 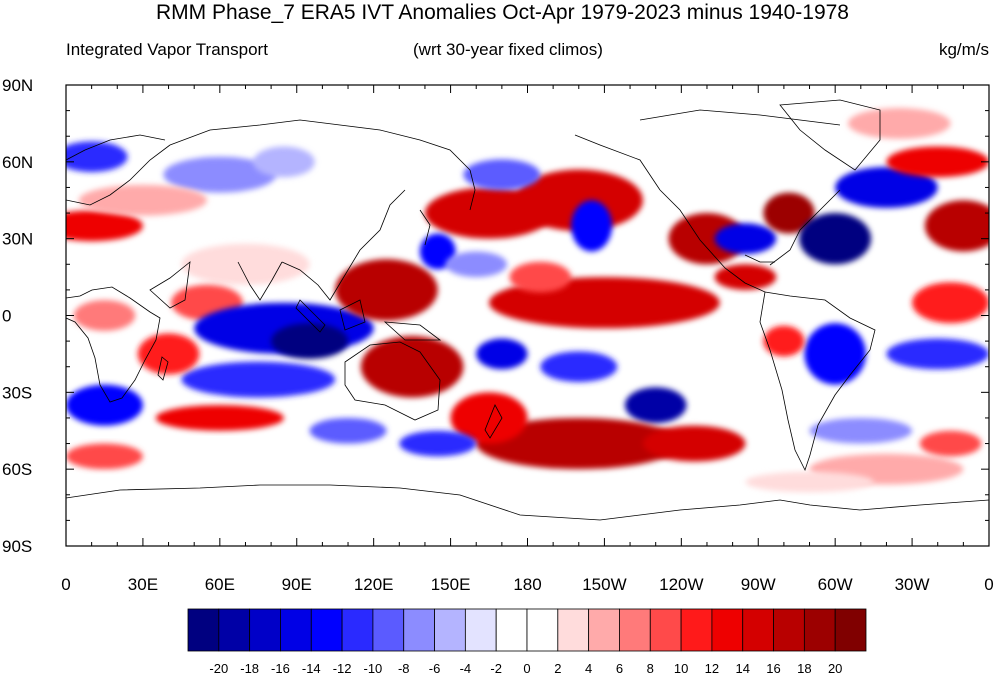 What do you see at coordinates (496, 668) in the screenshot?
I see `colorbar-tick-label: -2` at bounding box center [496, 668].